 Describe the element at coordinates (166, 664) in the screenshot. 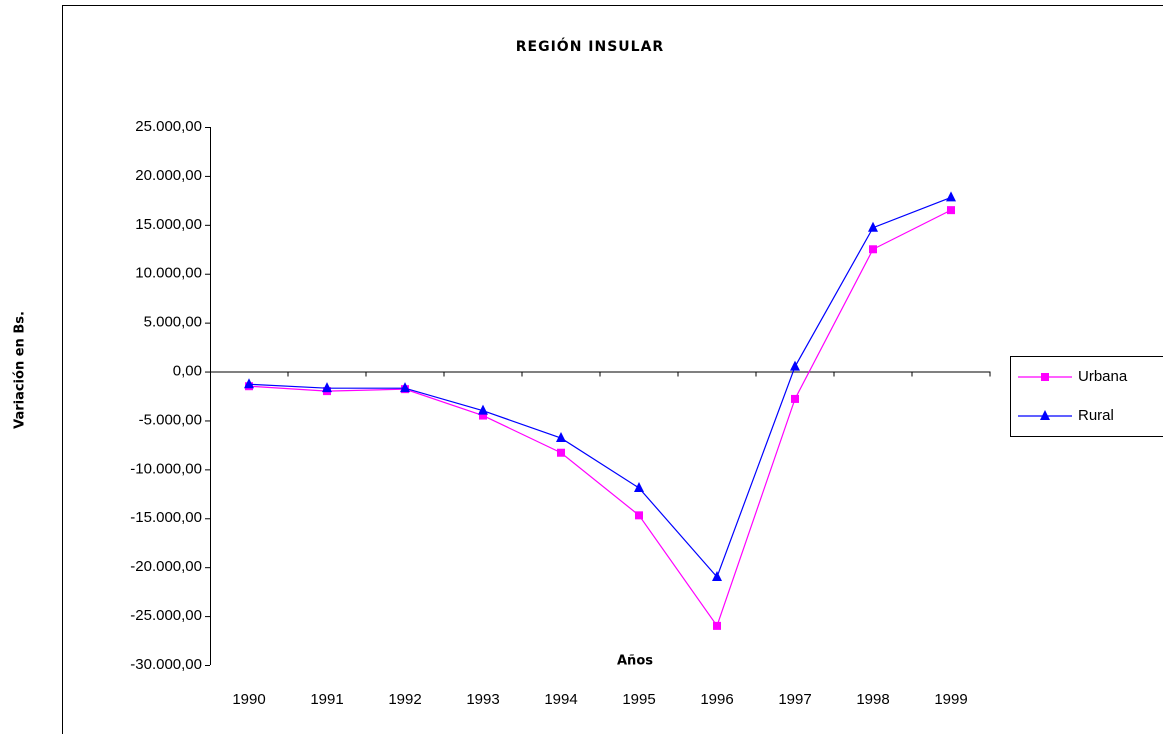

I see `y-tick-label: -30.000,00` at that location.